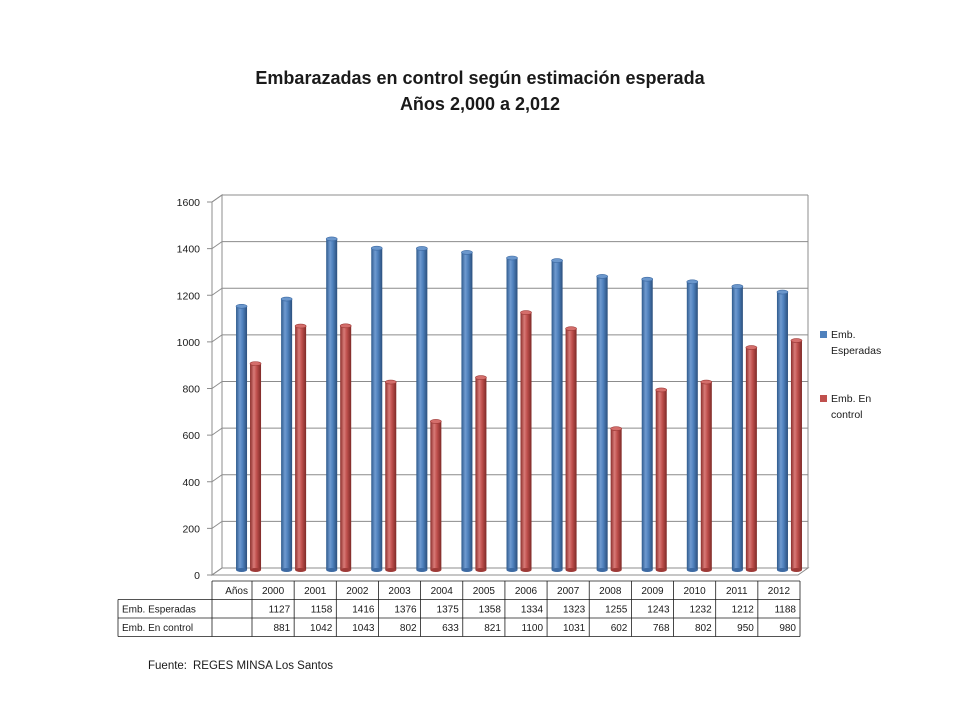 This screenshot has width=960, height=720. Describe the element at coordinates (363, 610) in the screenshot. I see `table-cell-value: 1416` at that location.